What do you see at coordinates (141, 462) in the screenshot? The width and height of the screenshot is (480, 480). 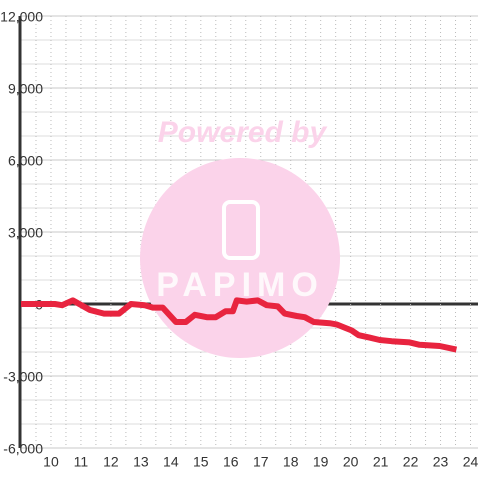 I see `x-tick-label: 13` at bounding box center [141, 462].